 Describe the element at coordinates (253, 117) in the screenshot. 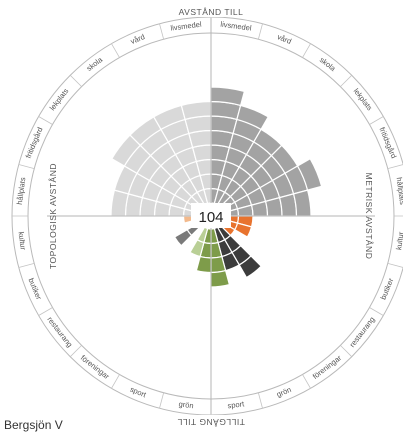

I see `bar-segment-vard` at that location.